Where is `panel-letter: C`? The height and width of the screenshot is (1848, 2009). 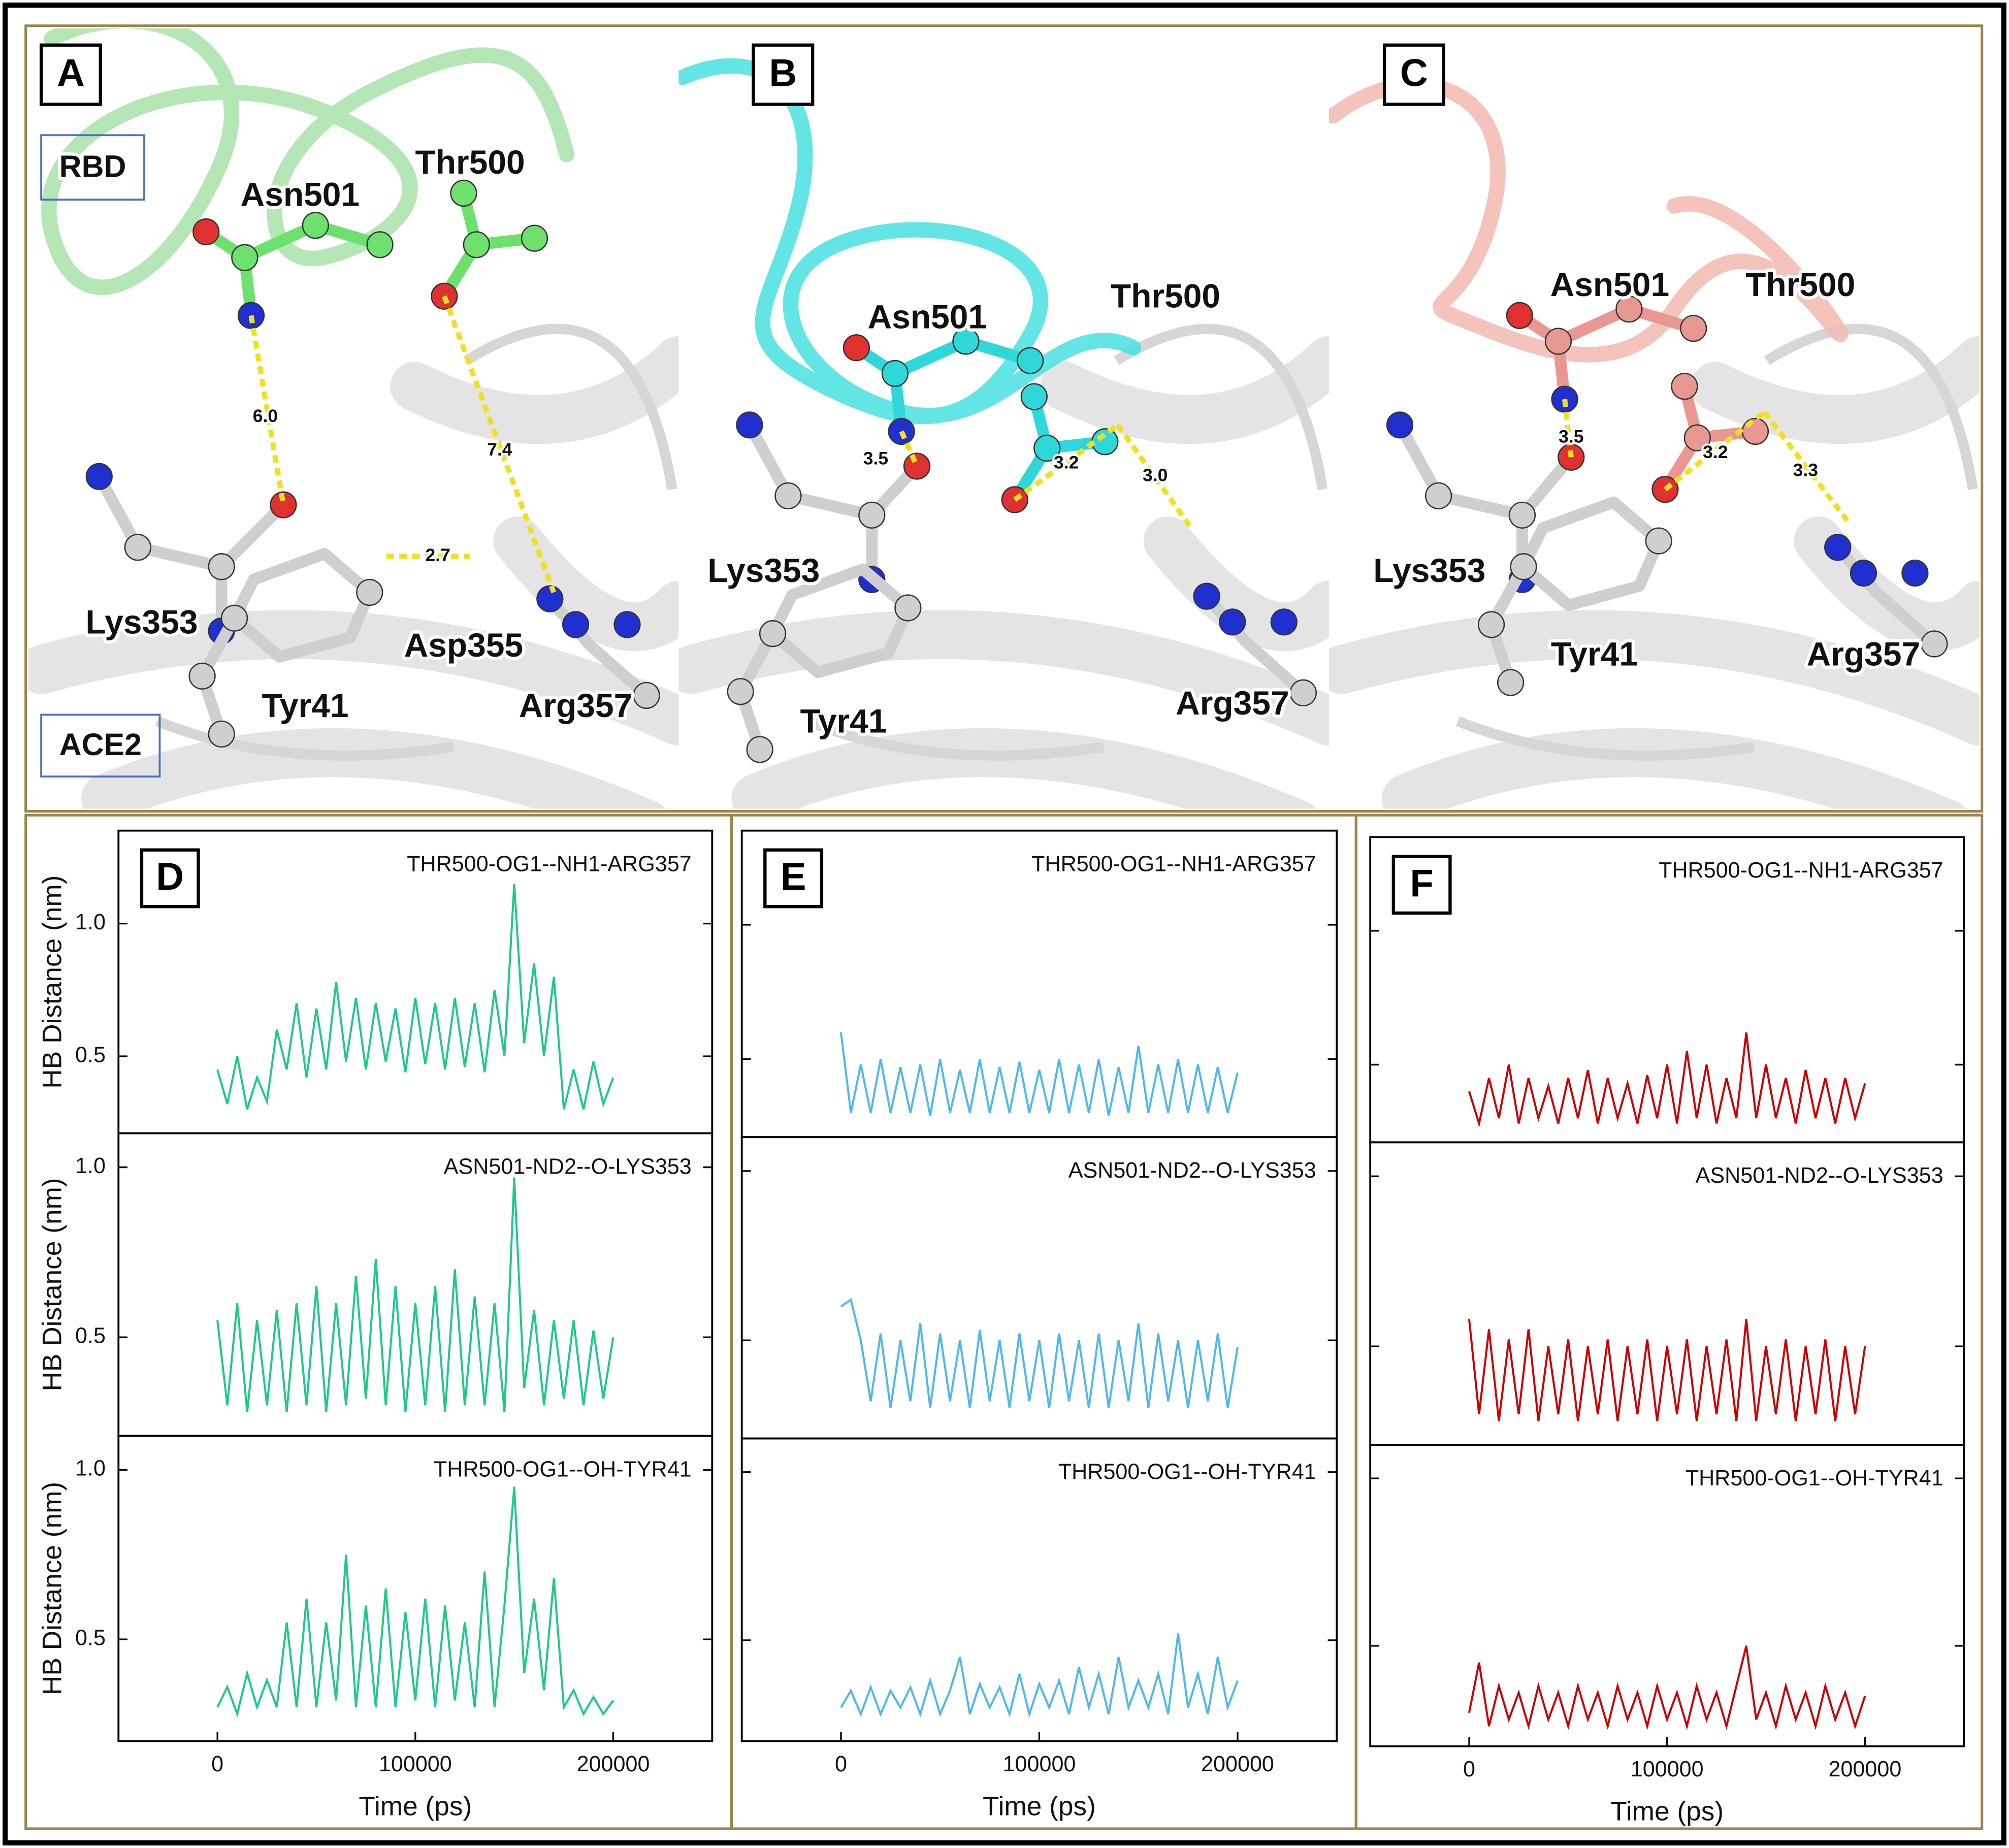
panel-letter: C is located at coordinates (1414, 73).